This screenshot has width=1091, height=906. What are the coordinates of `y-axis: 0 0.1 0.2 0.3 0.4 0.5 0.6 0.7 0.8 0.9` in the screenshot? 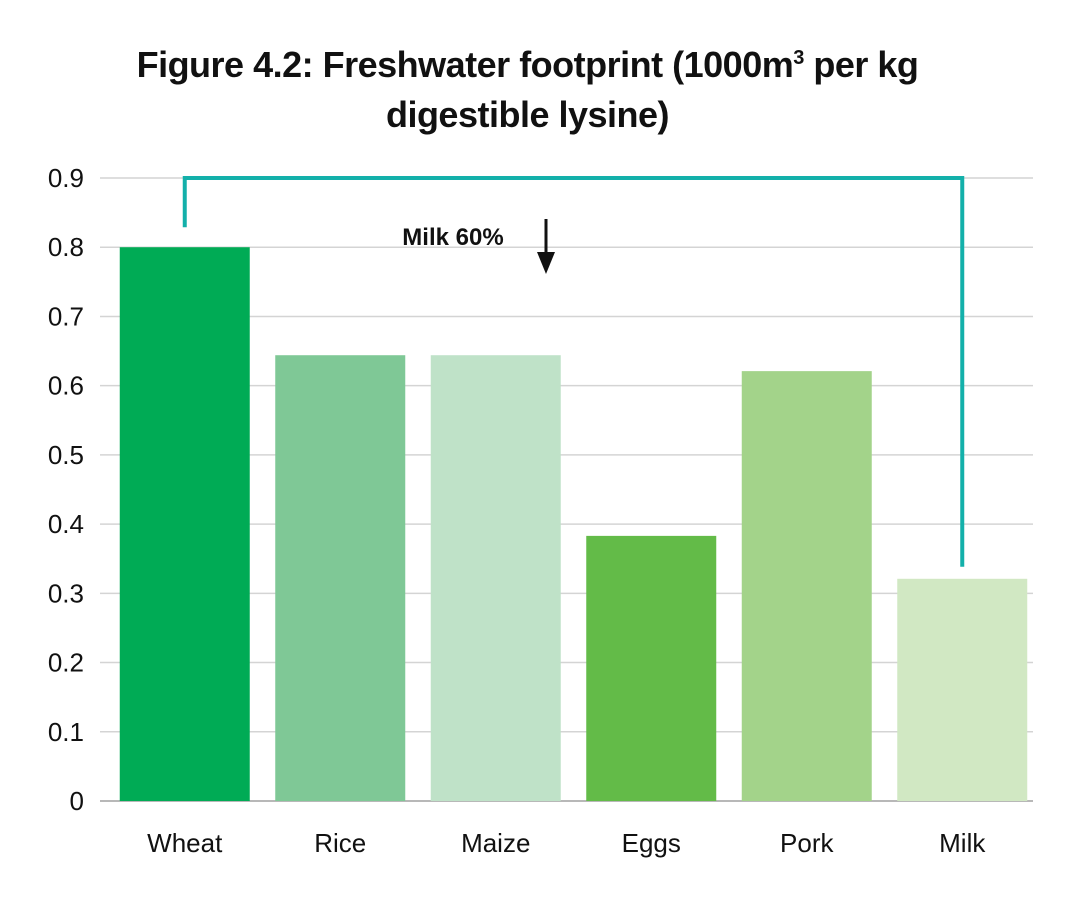 It's located at (66, 489).